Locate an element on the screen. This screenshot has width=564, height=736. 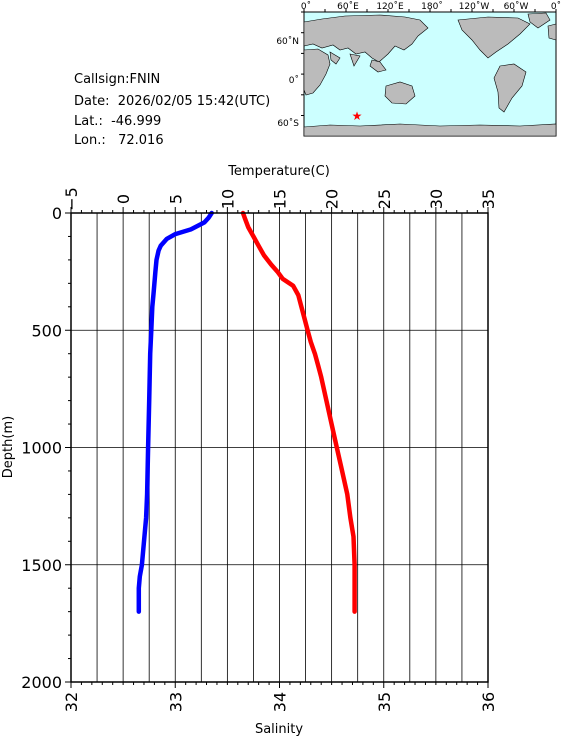
depth-tick-label: 500 is located at coordinates (46, 330).